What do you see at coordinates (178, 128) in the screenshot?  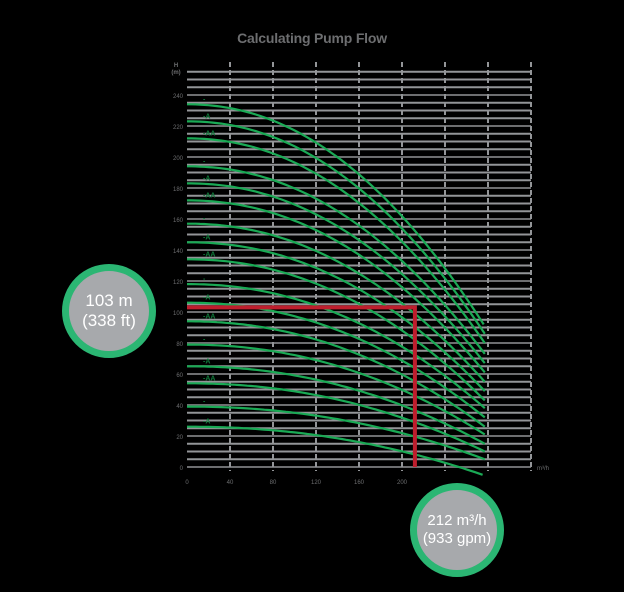 I see `svg-text: 220` at bounding box center [178, 128].